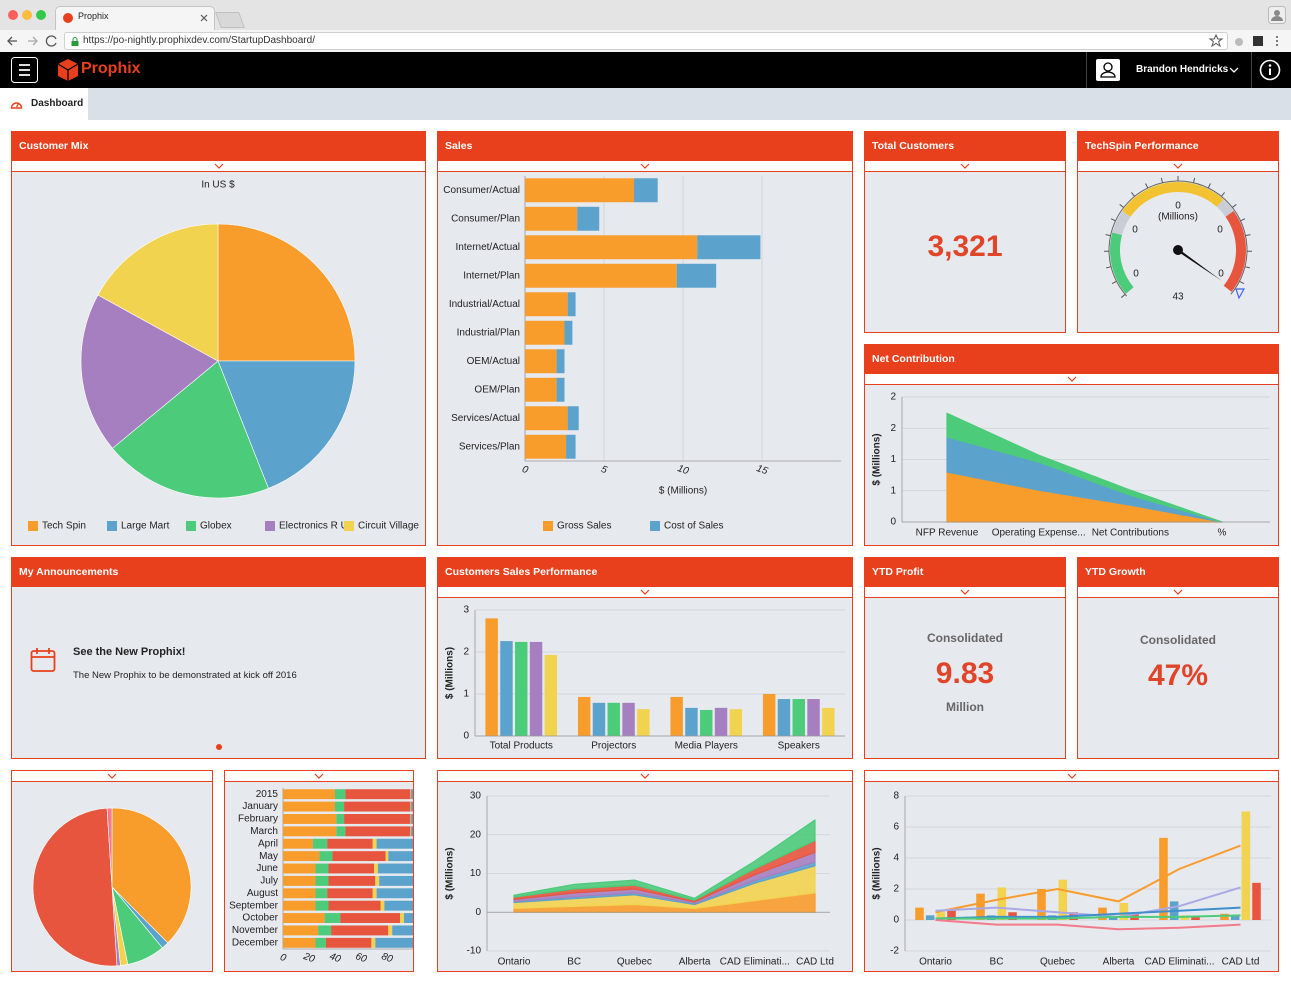 The width and height of the screenshot is (1291, 987). I want to click on browser-toolbar-icons, so click(1248, 41).